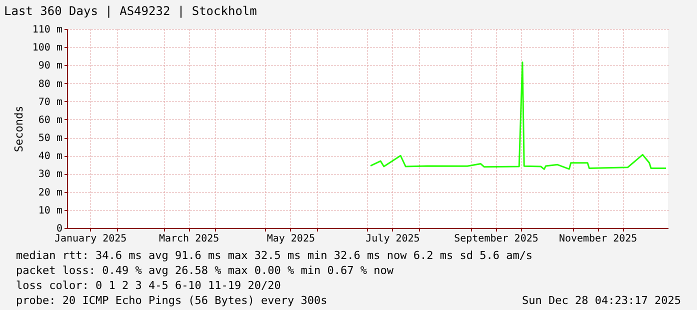  What do you see at coordinates (50, 120) in the screenshot?
I see `y-tick-label: 60 m` at bounding box center [50, 120].